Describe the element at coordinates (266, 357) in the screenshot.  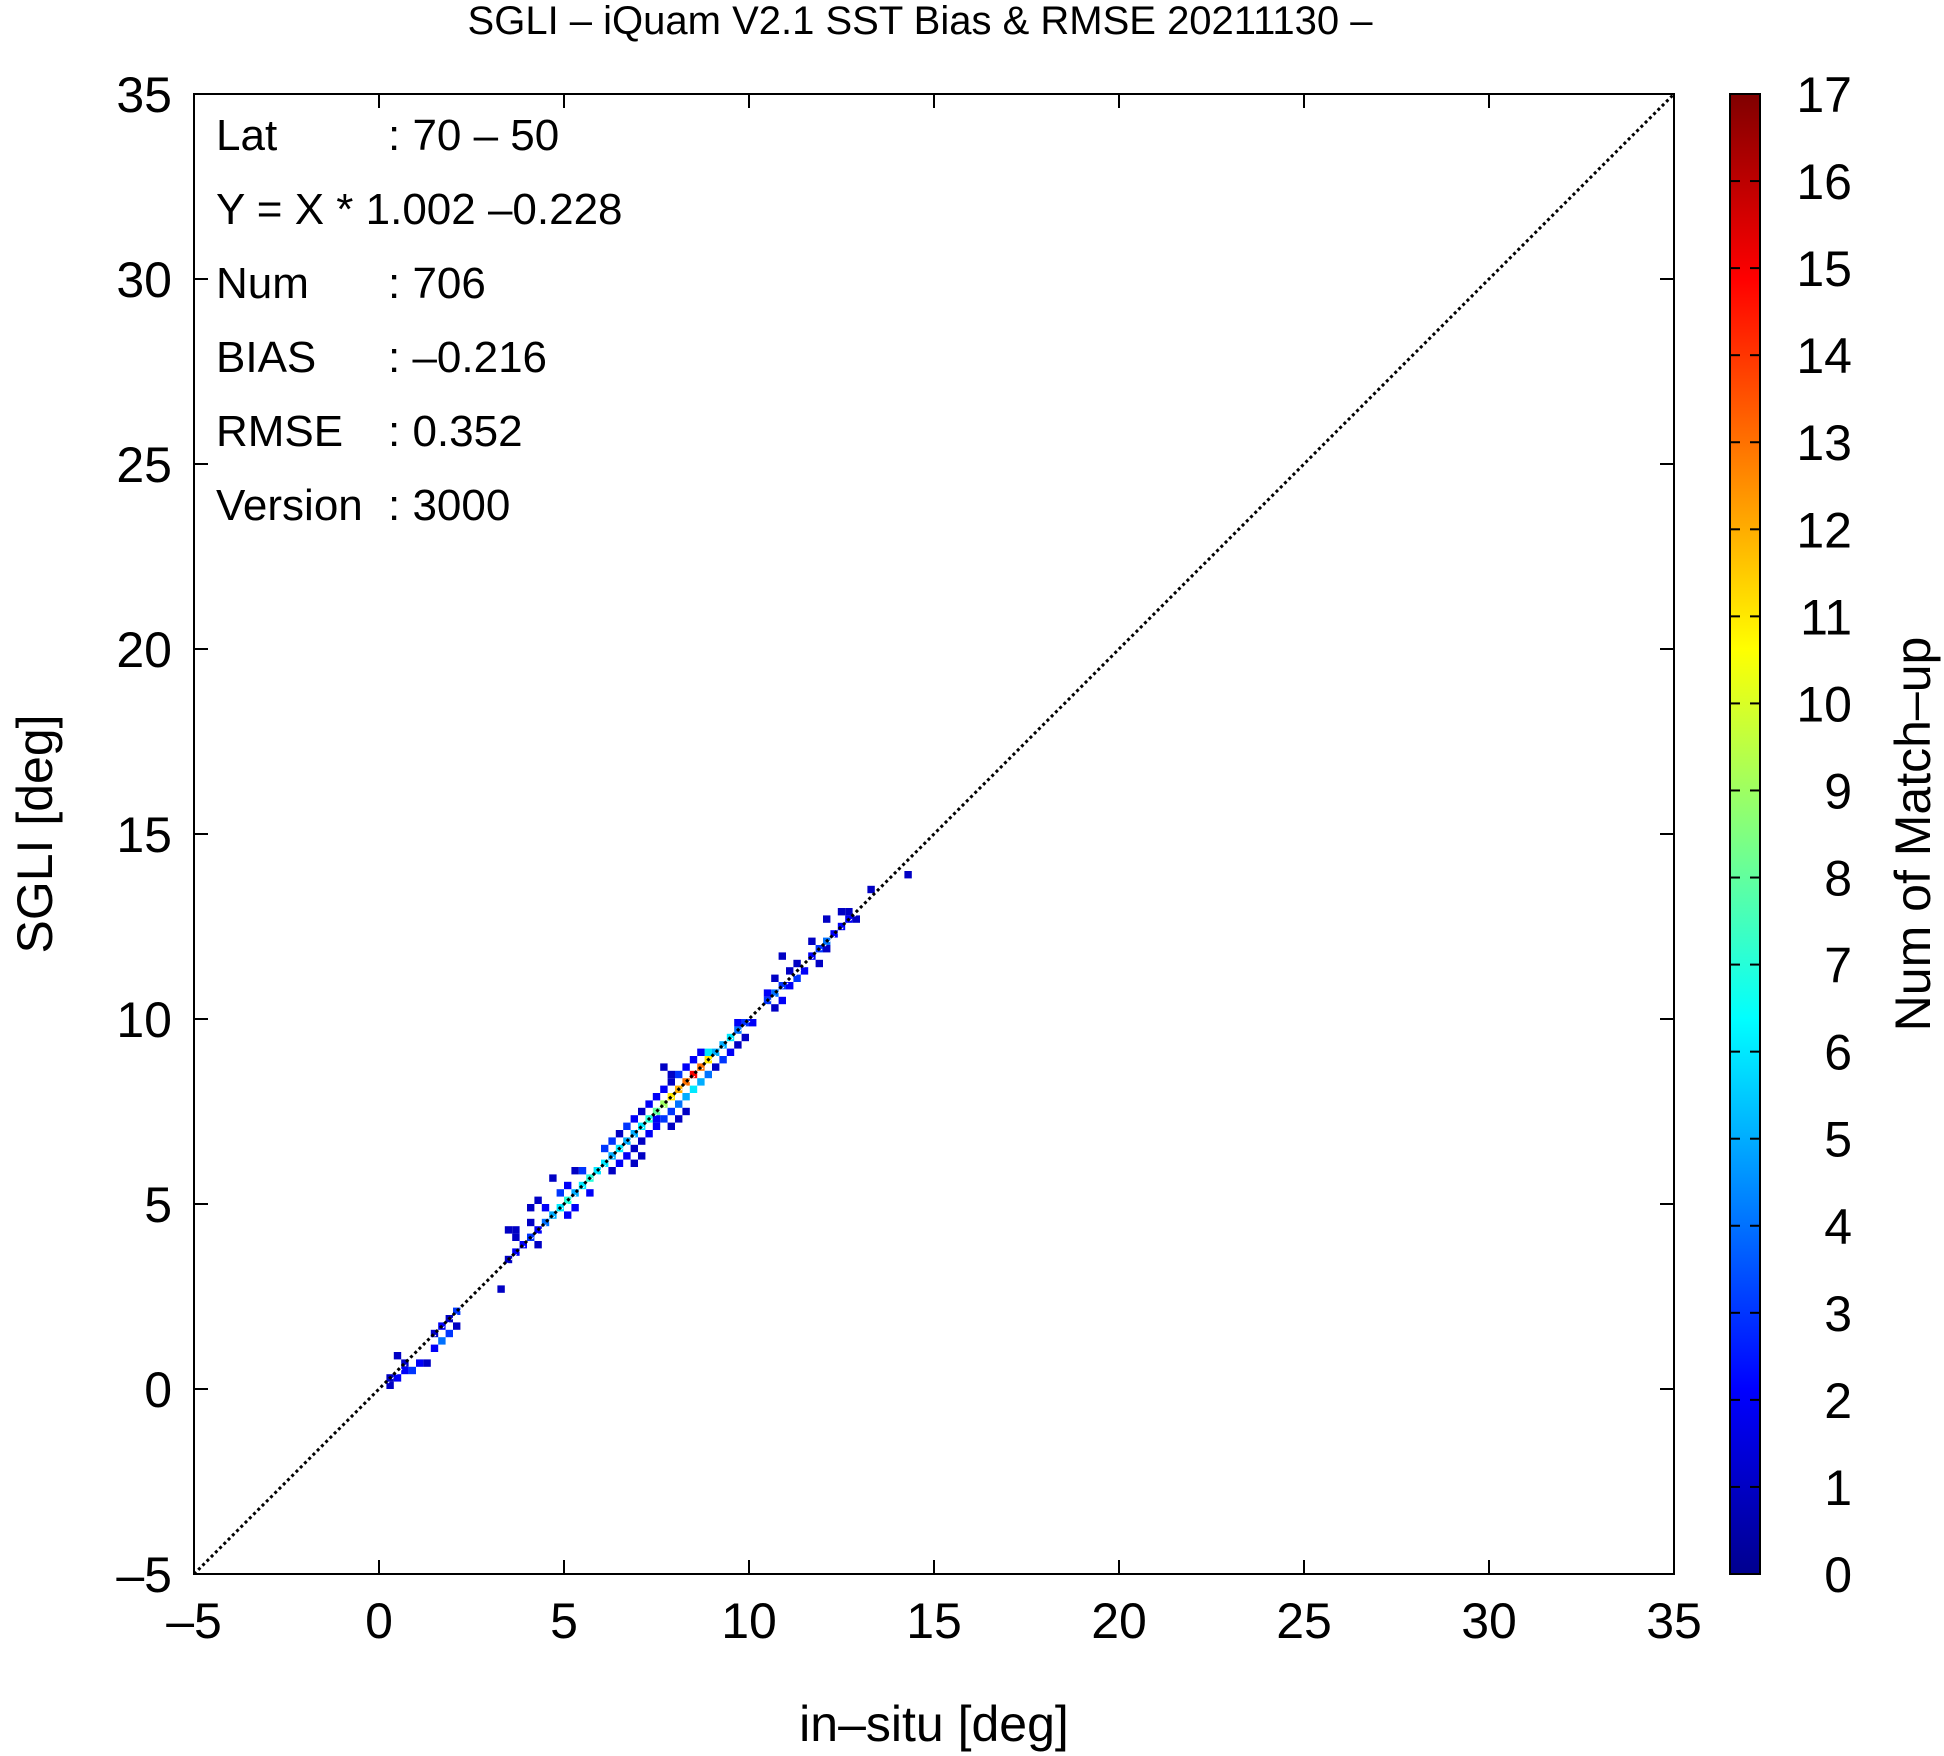
I see `annotation-key: BIAS` at that location.